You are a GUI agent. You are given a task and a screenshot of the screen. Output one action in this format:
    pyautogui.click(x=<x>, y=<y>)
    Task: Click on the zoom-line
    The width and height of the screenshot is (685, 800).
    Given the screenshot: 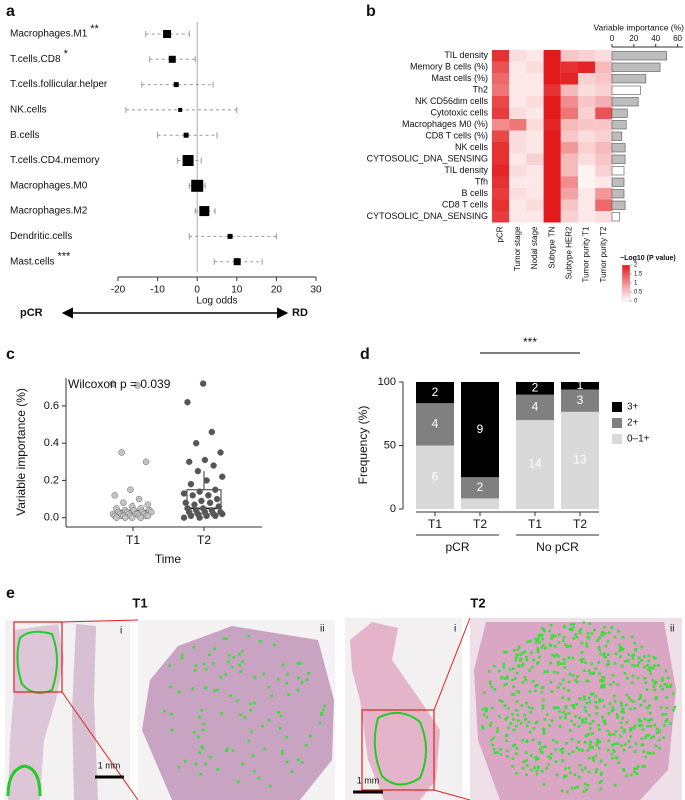 What is the action you would take?
    pyautogui.click(x=452, y=664)
    